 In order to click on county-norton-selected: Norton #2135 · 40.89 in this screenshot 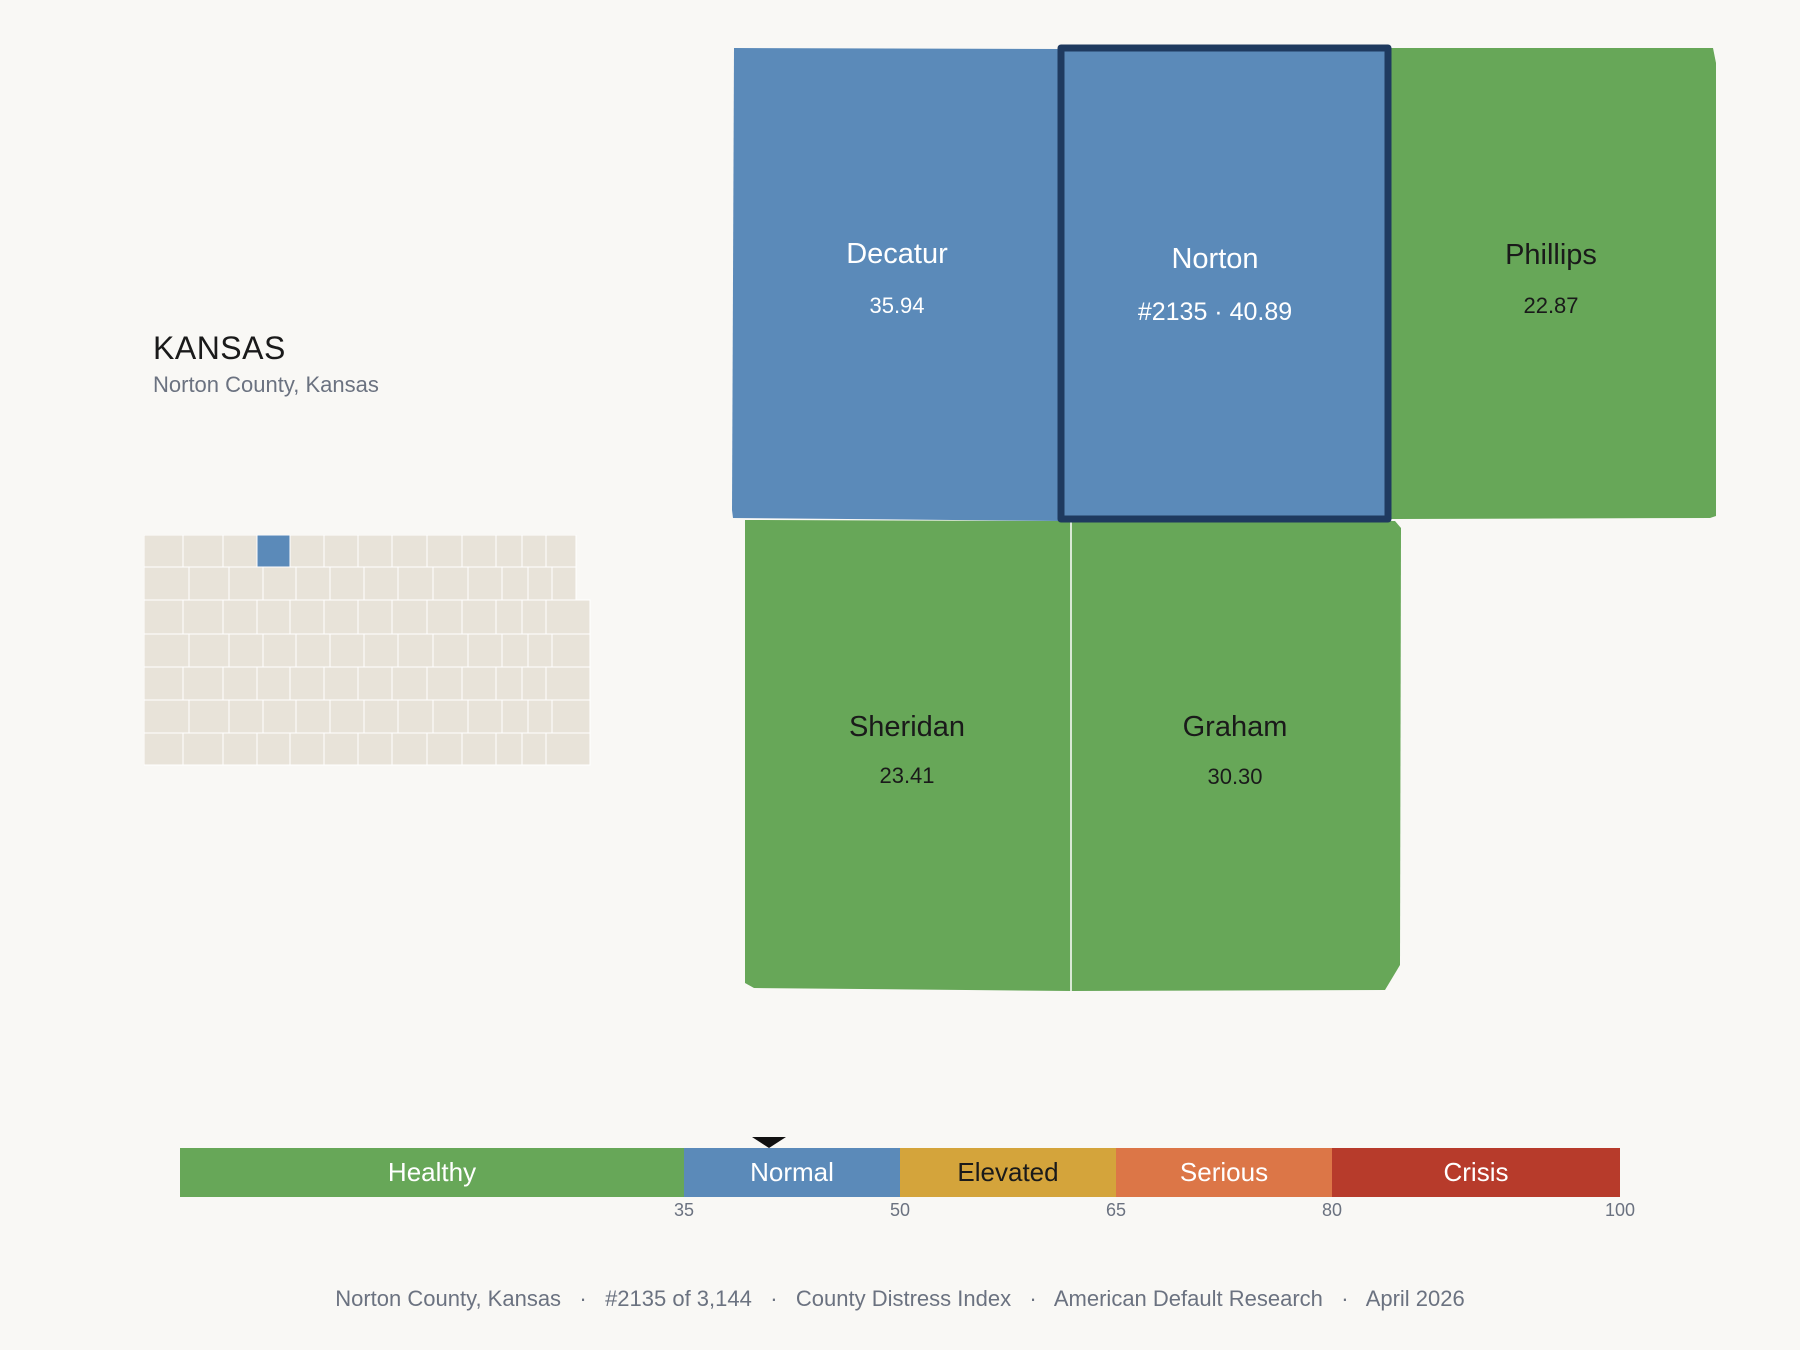, I will do `click(1224, 283)`.